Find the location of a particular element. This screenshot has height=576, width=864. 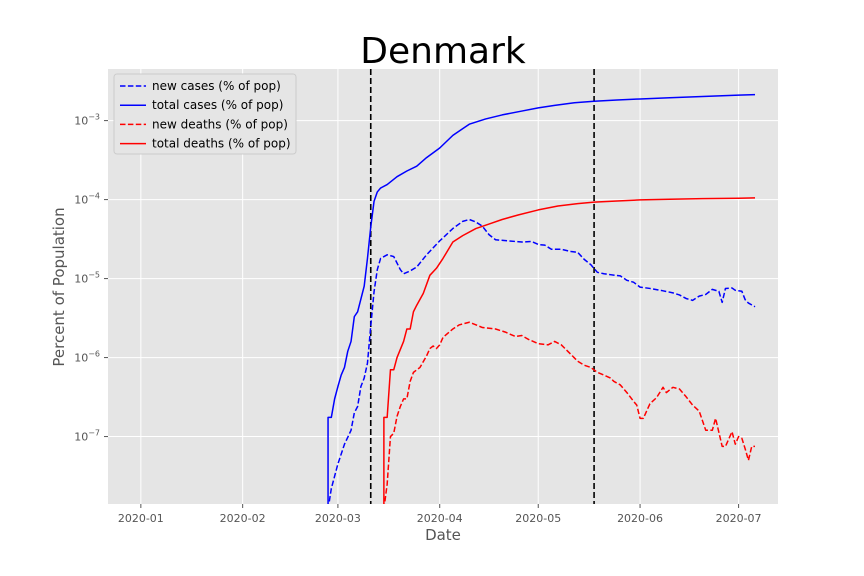

y-tick-exponent: −7 is located at coordinates (94, 433).